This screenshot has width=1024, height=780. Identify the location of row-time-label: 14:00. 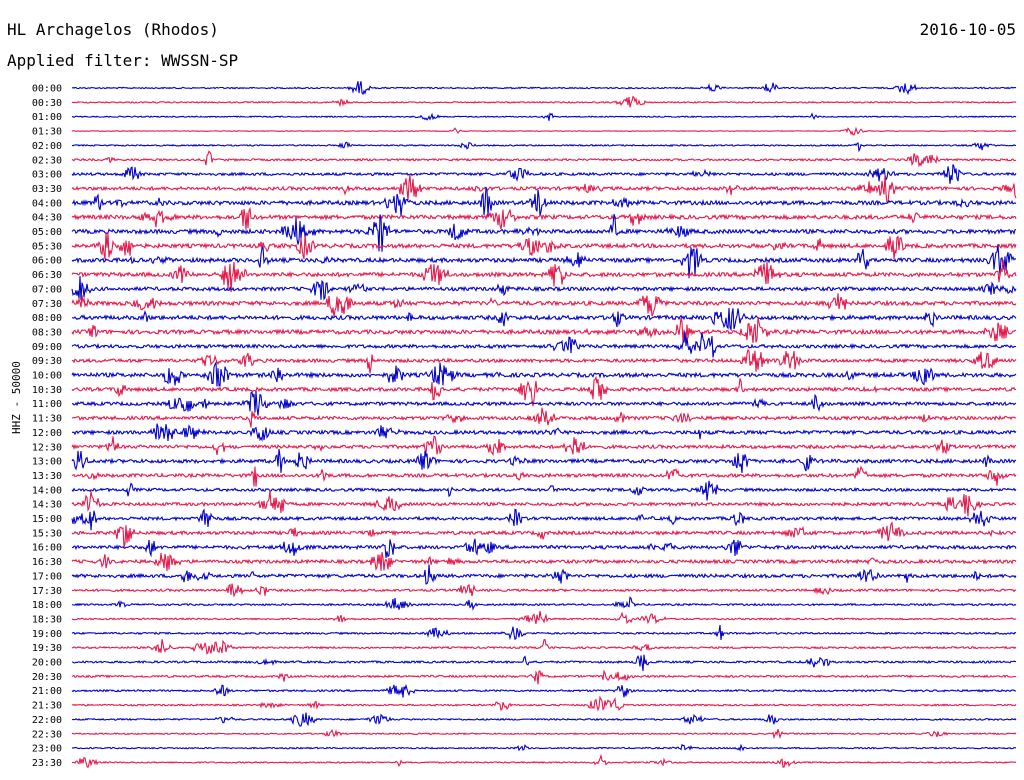
(47, 490).